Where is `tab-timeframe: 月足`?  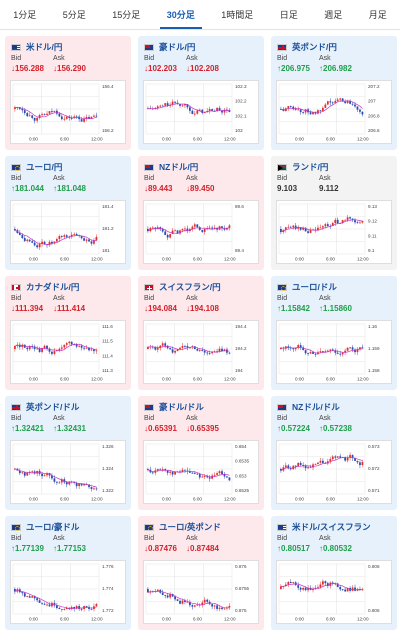 tab-timeframe: 月足 is located at coordinates (377, 15).